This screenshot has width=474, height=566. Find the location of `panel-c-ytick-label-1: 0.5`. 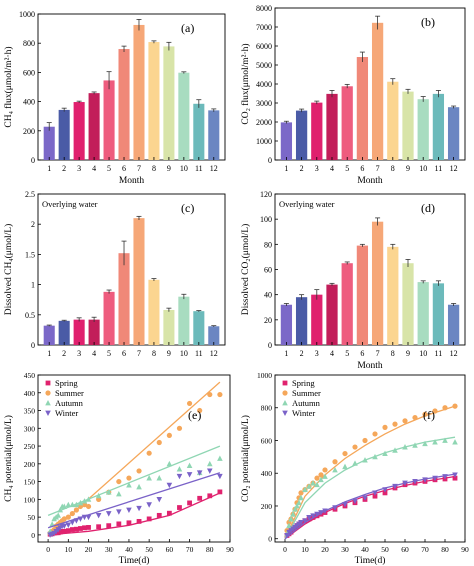

panel-c-ytick-label-1: 0.5 is located at coordinates (30, 315).